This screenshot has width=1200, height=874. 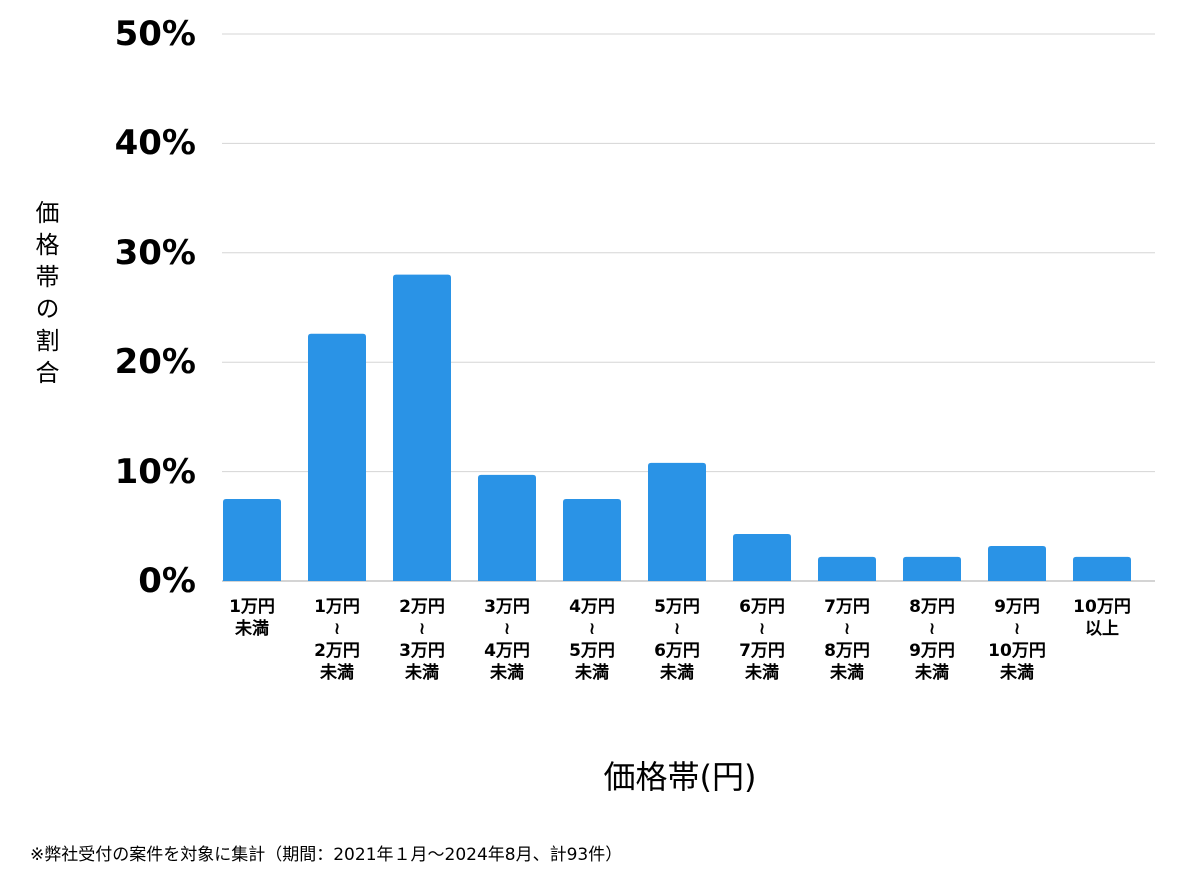 What do you see at coordinates (847, 640) in the screenshot?
I see `x-tick-label: 7万円 ≀ 8万円 未満` at bounding box center [847, 640].